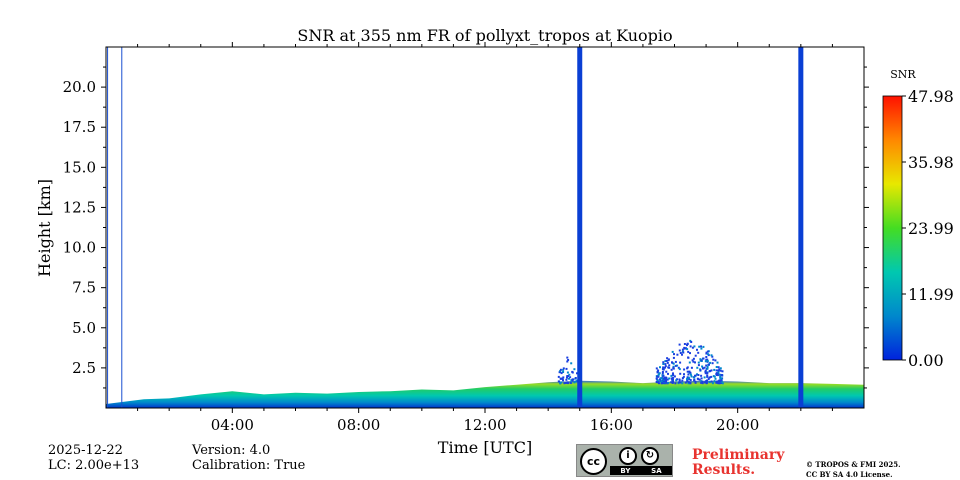  What do you see at coordinates (931, 96) in the screenshot?
I see `colorbar-tick-label: 47.98` at bounding box center [931, 96].